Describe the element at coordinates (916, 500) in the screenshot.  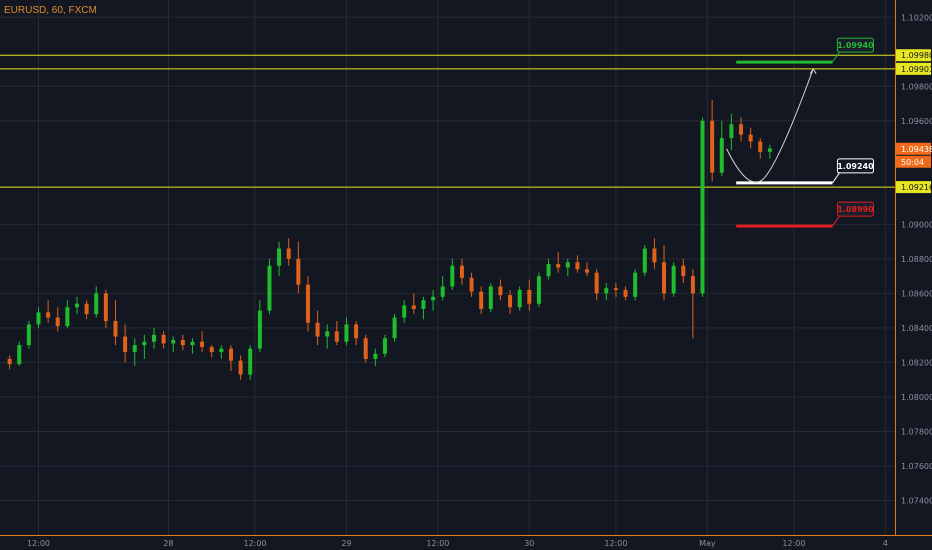
I see `y-tick-label: 1.07400` at that location.